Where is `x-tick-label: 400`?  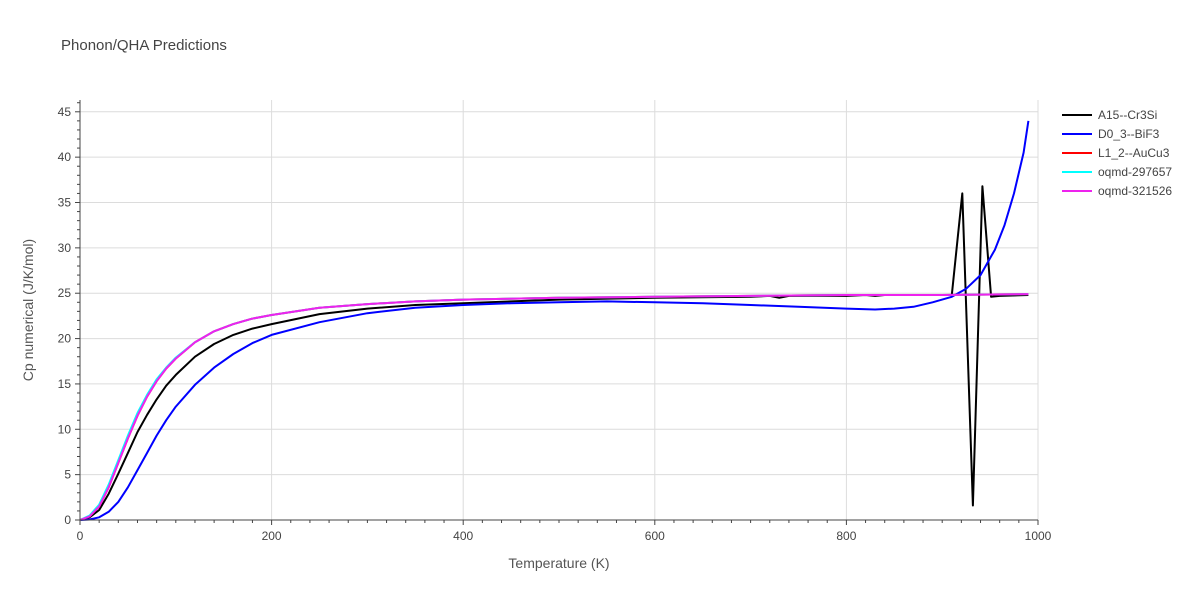 x-tick-label: 400 is located at coordinates (463, 536).